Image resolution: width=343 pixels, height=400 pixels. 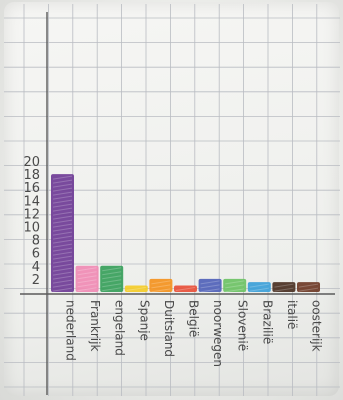 I want to click on x-tick-label: Frankrijk, so click(x=95, y=325).